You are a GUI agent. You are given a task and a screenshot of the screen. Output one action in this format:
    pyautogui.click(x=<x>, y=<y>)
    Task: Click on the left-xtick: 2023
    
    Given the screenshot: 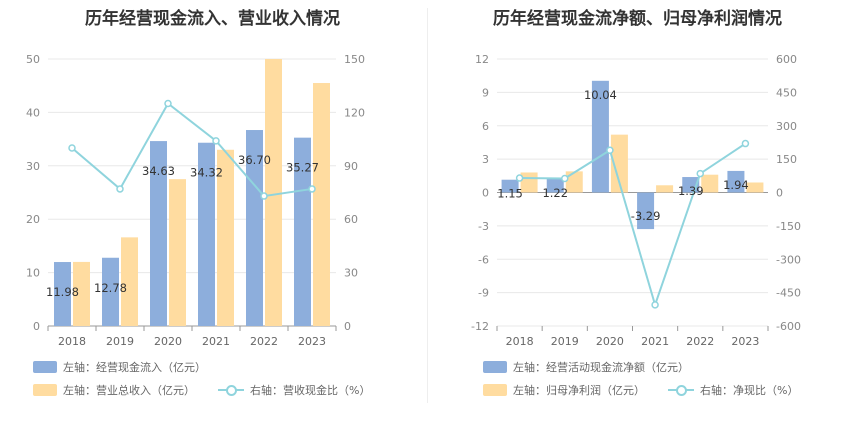 What is the action you would take?
    pyautogui.click(x=312, y=341)
    